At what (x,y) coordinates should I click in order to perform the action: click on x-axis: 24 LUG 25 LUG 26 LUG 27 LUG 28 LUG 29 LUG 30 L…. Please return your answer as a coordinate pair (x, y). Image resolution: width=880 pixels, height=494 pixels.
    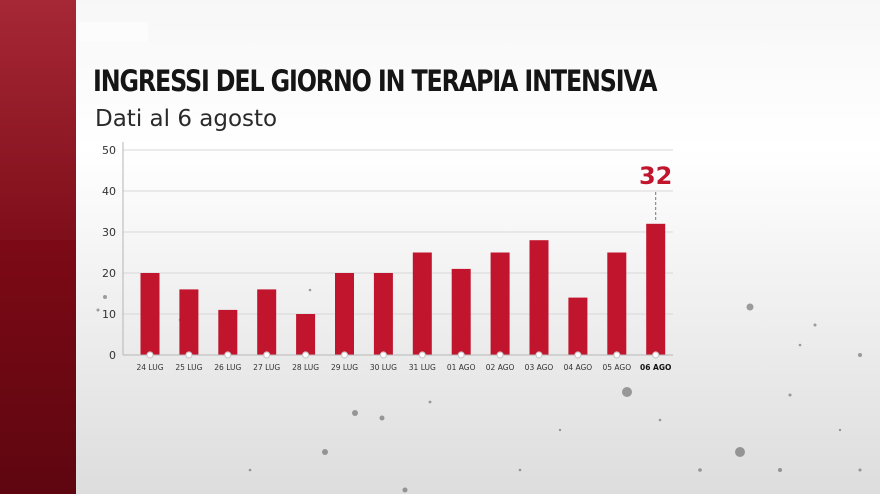
    Looking at the image, I should click on (398, 361).